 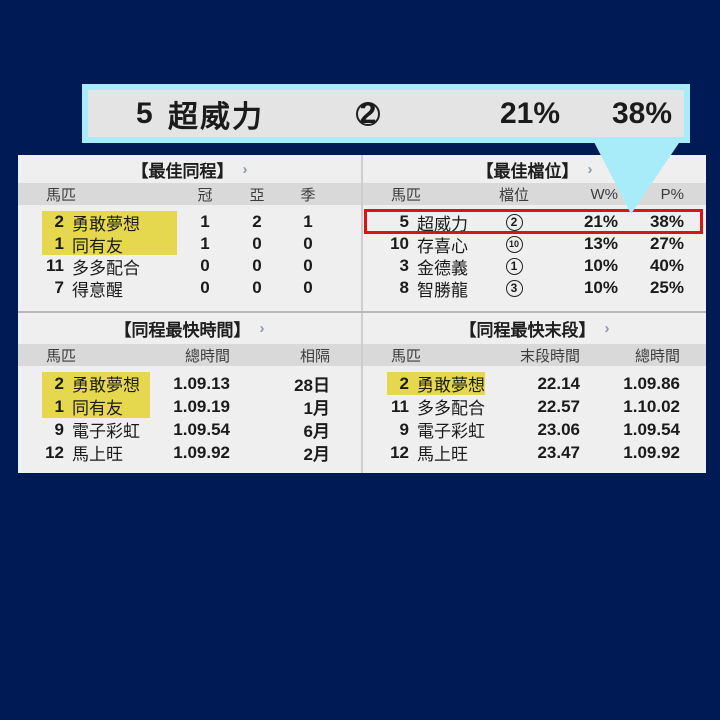 What do you see at coordinates (558, 406) in the screenshot?
I see `sectional-time: 22.57` at bounding box center [558, 406].